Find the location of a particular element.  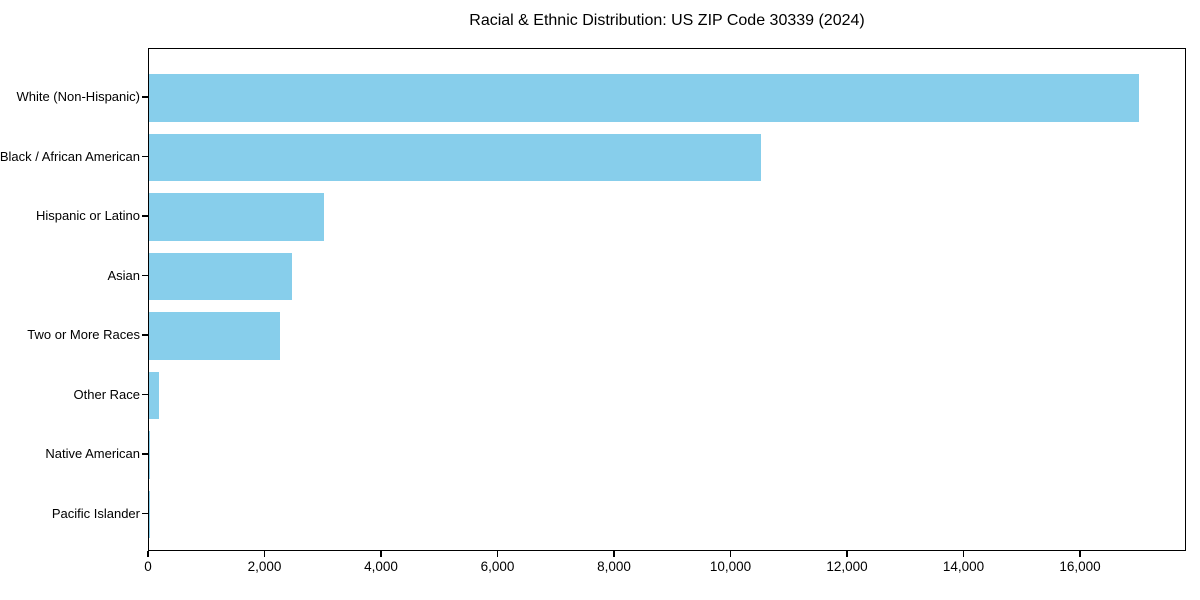

x-tick-label-12000: 12,000 is located at coordinates (847, 566).